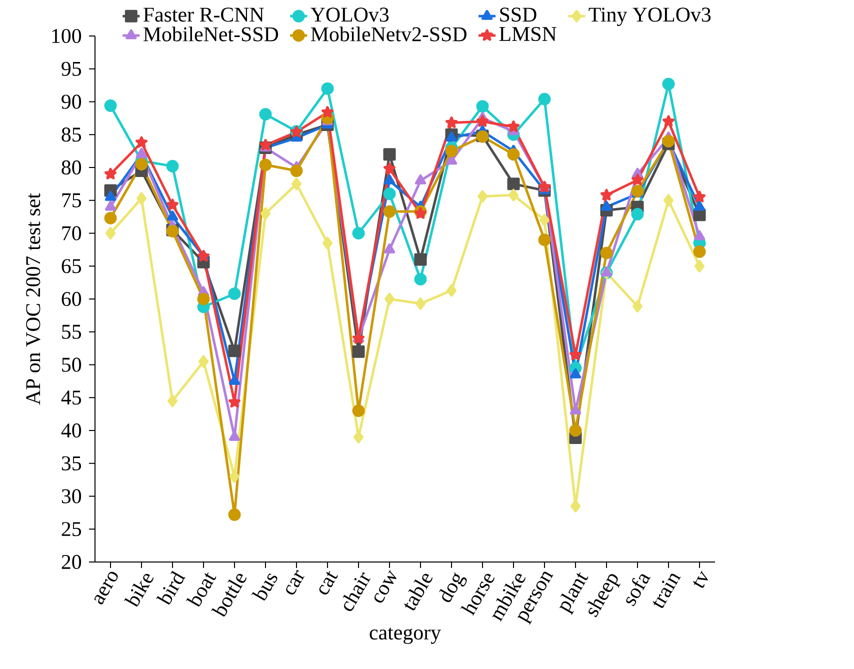  I want to click on x-tick-label: sofa, so click(638, 590).